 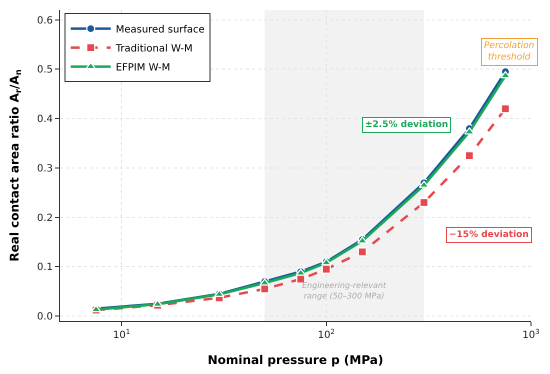 What do you see at coordinates (121, 335) in the screenshot?
I see `x-tick-label: 10$^{1}$` at bounding box center [121, 335].